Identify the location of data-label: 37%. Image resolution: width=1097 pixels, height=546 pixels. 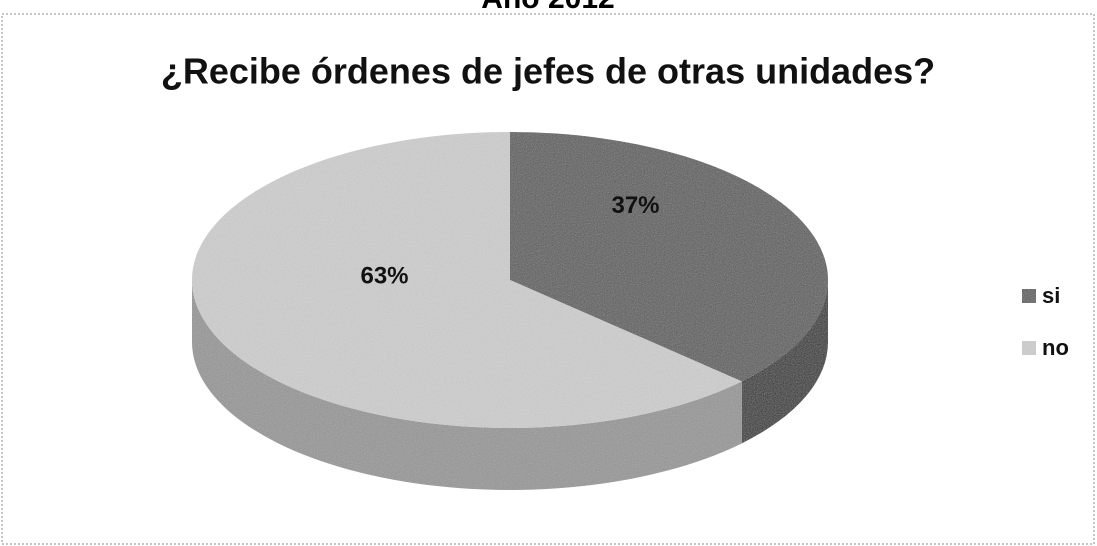
(635, 205).